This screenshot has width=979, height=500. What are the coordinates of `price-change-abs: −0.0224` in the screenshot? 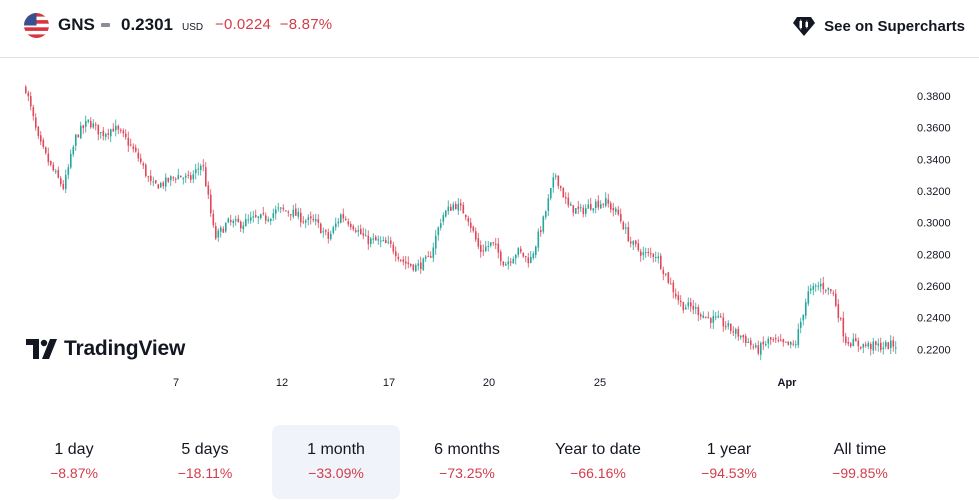 It's located at (243, 24).